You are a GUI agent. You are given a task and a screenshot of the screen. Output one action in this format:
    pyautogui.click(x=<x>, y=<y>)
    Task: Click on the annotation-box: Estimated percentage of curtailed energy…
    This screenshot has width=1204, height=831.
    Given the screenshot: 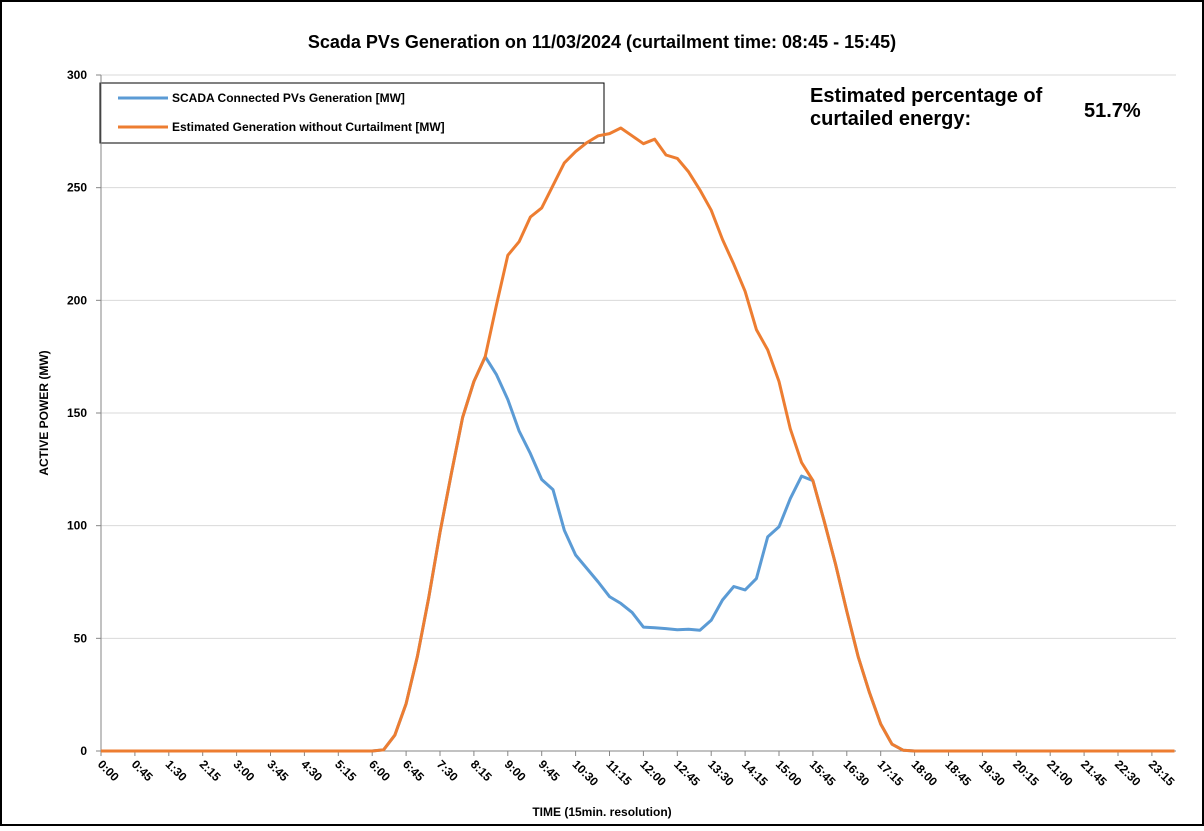 What is the action you would take?
    pyautogui.click(x=926, y=107)
    